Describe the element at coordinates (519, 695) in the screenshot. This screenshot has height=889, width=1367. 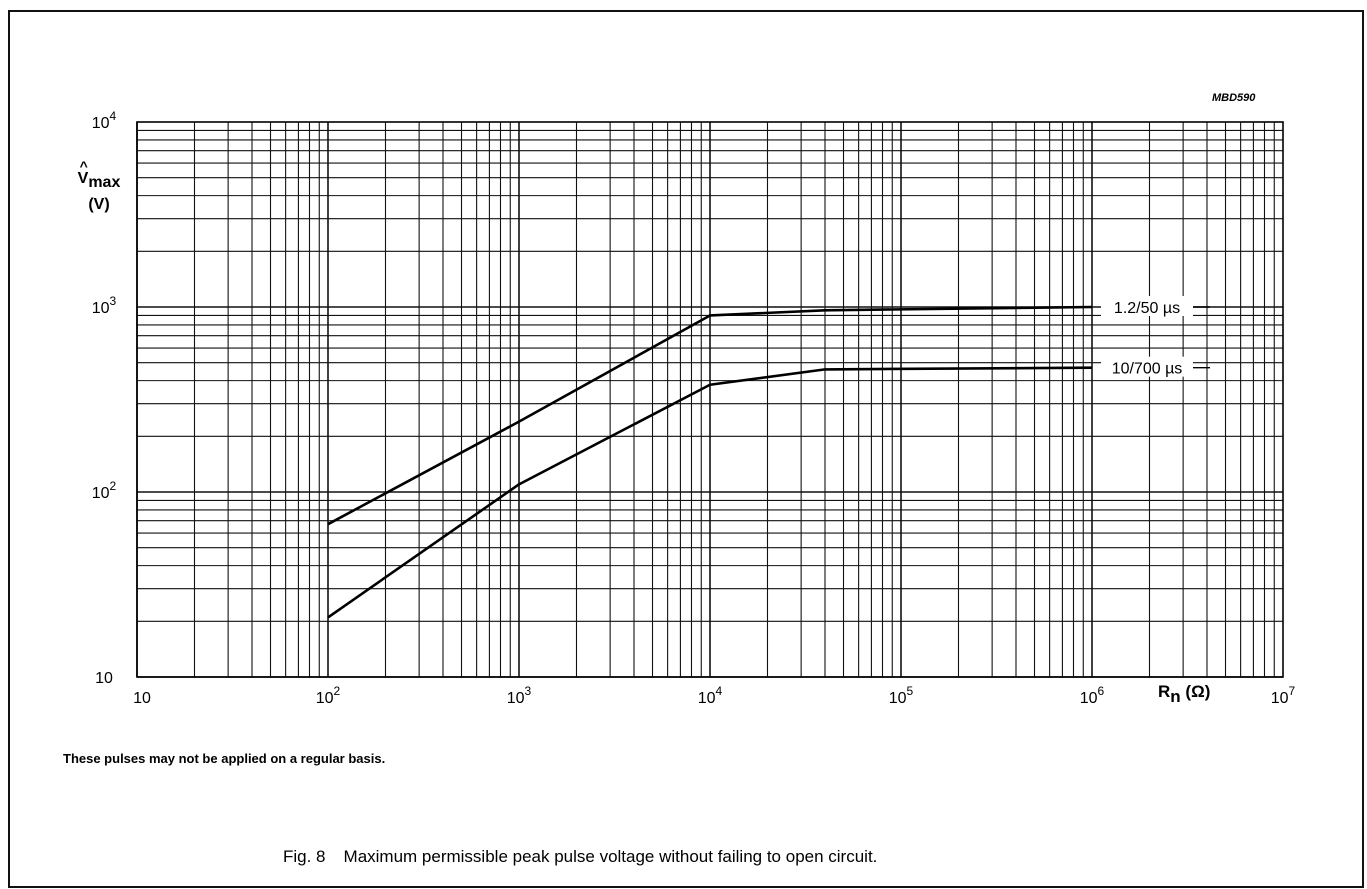
I see `x-tick-label: 10³` at that location.